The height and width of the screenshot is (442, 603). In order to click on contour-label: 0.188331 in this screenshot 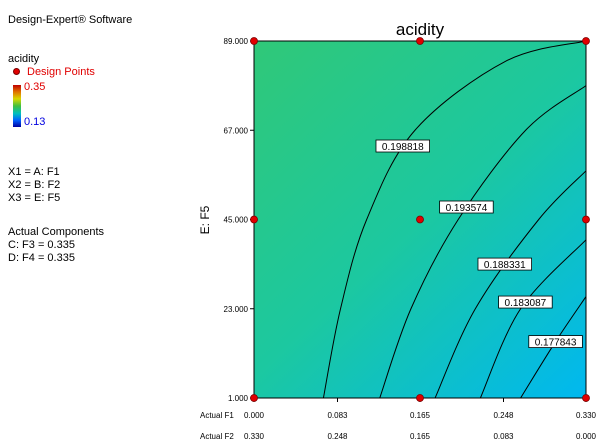, I will do `click(504, 264)`.